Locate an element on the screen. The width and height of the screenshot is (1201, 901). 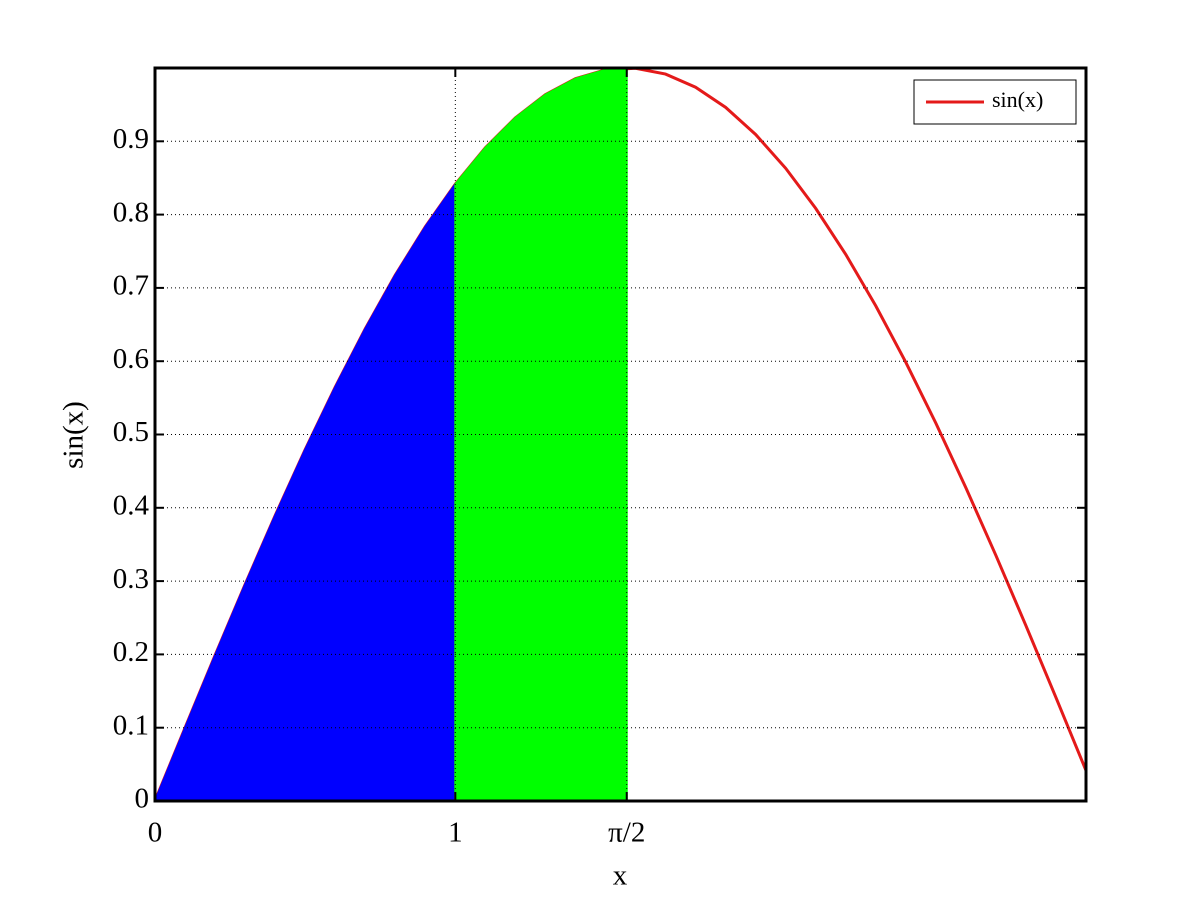
y-tick-label: 0.3 is located at coordinates (131, 579).